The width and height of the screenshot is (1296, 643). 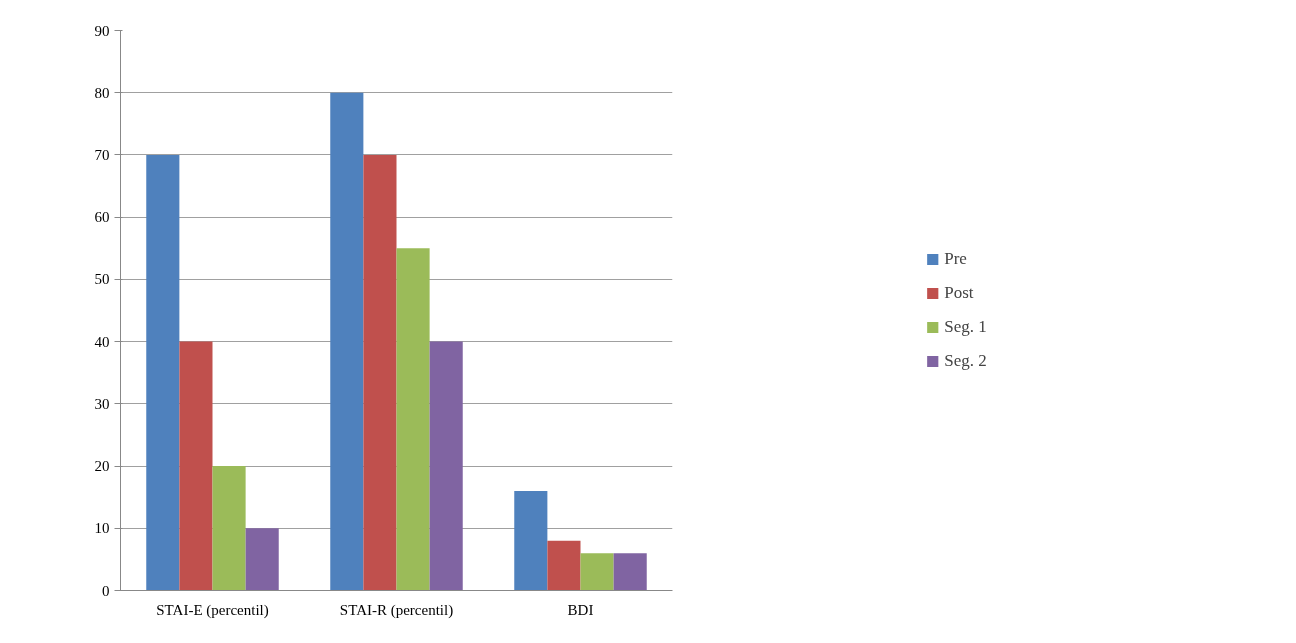 What do you see at coordinates (102, 341) in the screenshot?
I see `y-tick-label: 40` at bounding box center [102, 341].